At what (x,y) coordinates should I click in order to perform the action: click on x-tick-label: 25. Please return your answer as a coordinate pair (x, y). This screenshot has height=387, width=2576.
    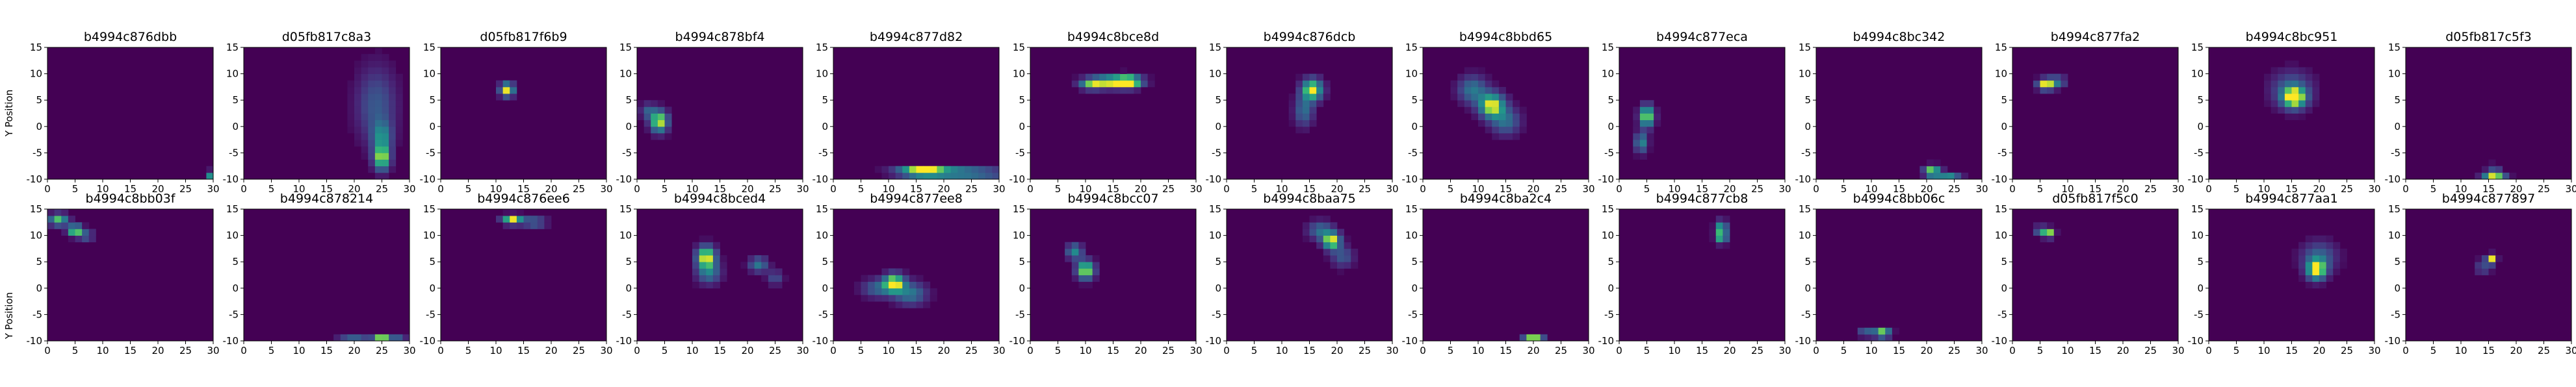
    Looking at the image, I should click on (579, 351).